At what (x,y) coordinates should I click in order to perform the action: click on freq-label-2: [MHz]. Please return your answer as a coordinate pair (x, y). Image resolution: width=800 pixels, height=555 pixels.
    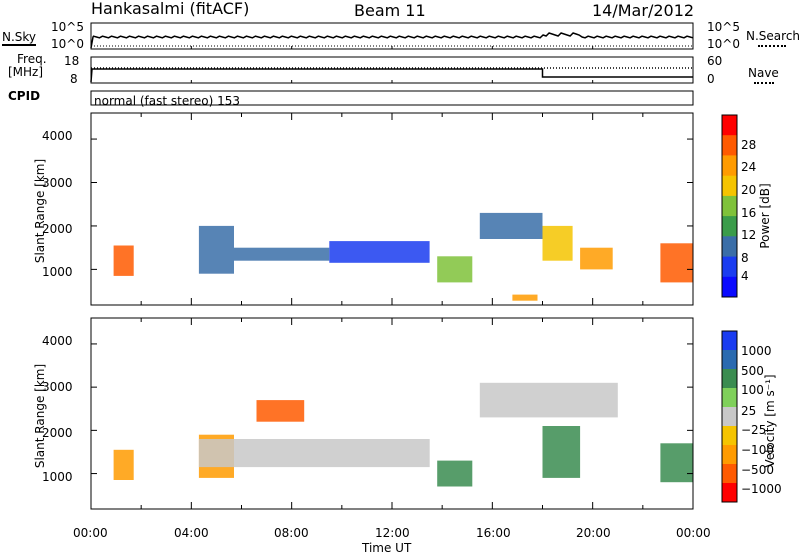
    Looking at the image, I should click on (26, 72).